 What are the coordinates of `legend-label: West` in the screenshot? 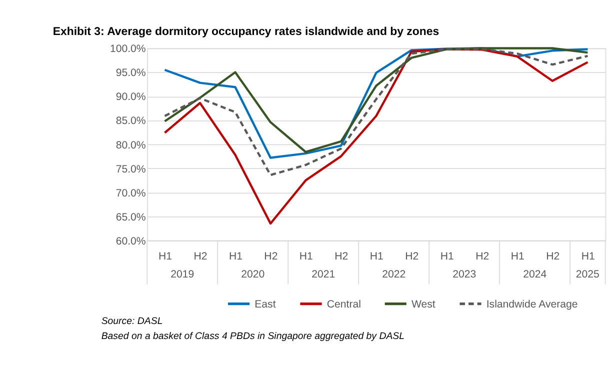 It's located at (423, 304).